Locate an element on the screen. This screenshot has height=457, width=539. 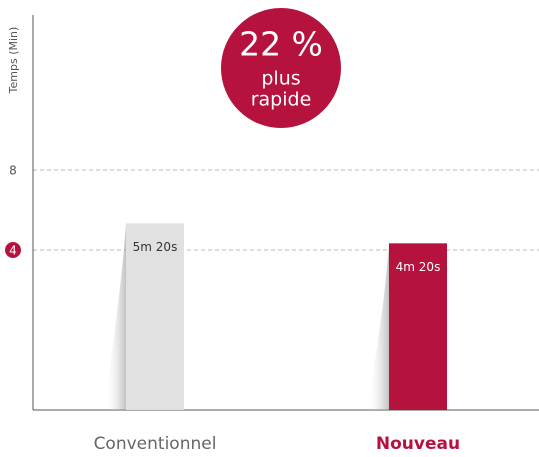
badge-text: plus is located at coordinates (280, 79).